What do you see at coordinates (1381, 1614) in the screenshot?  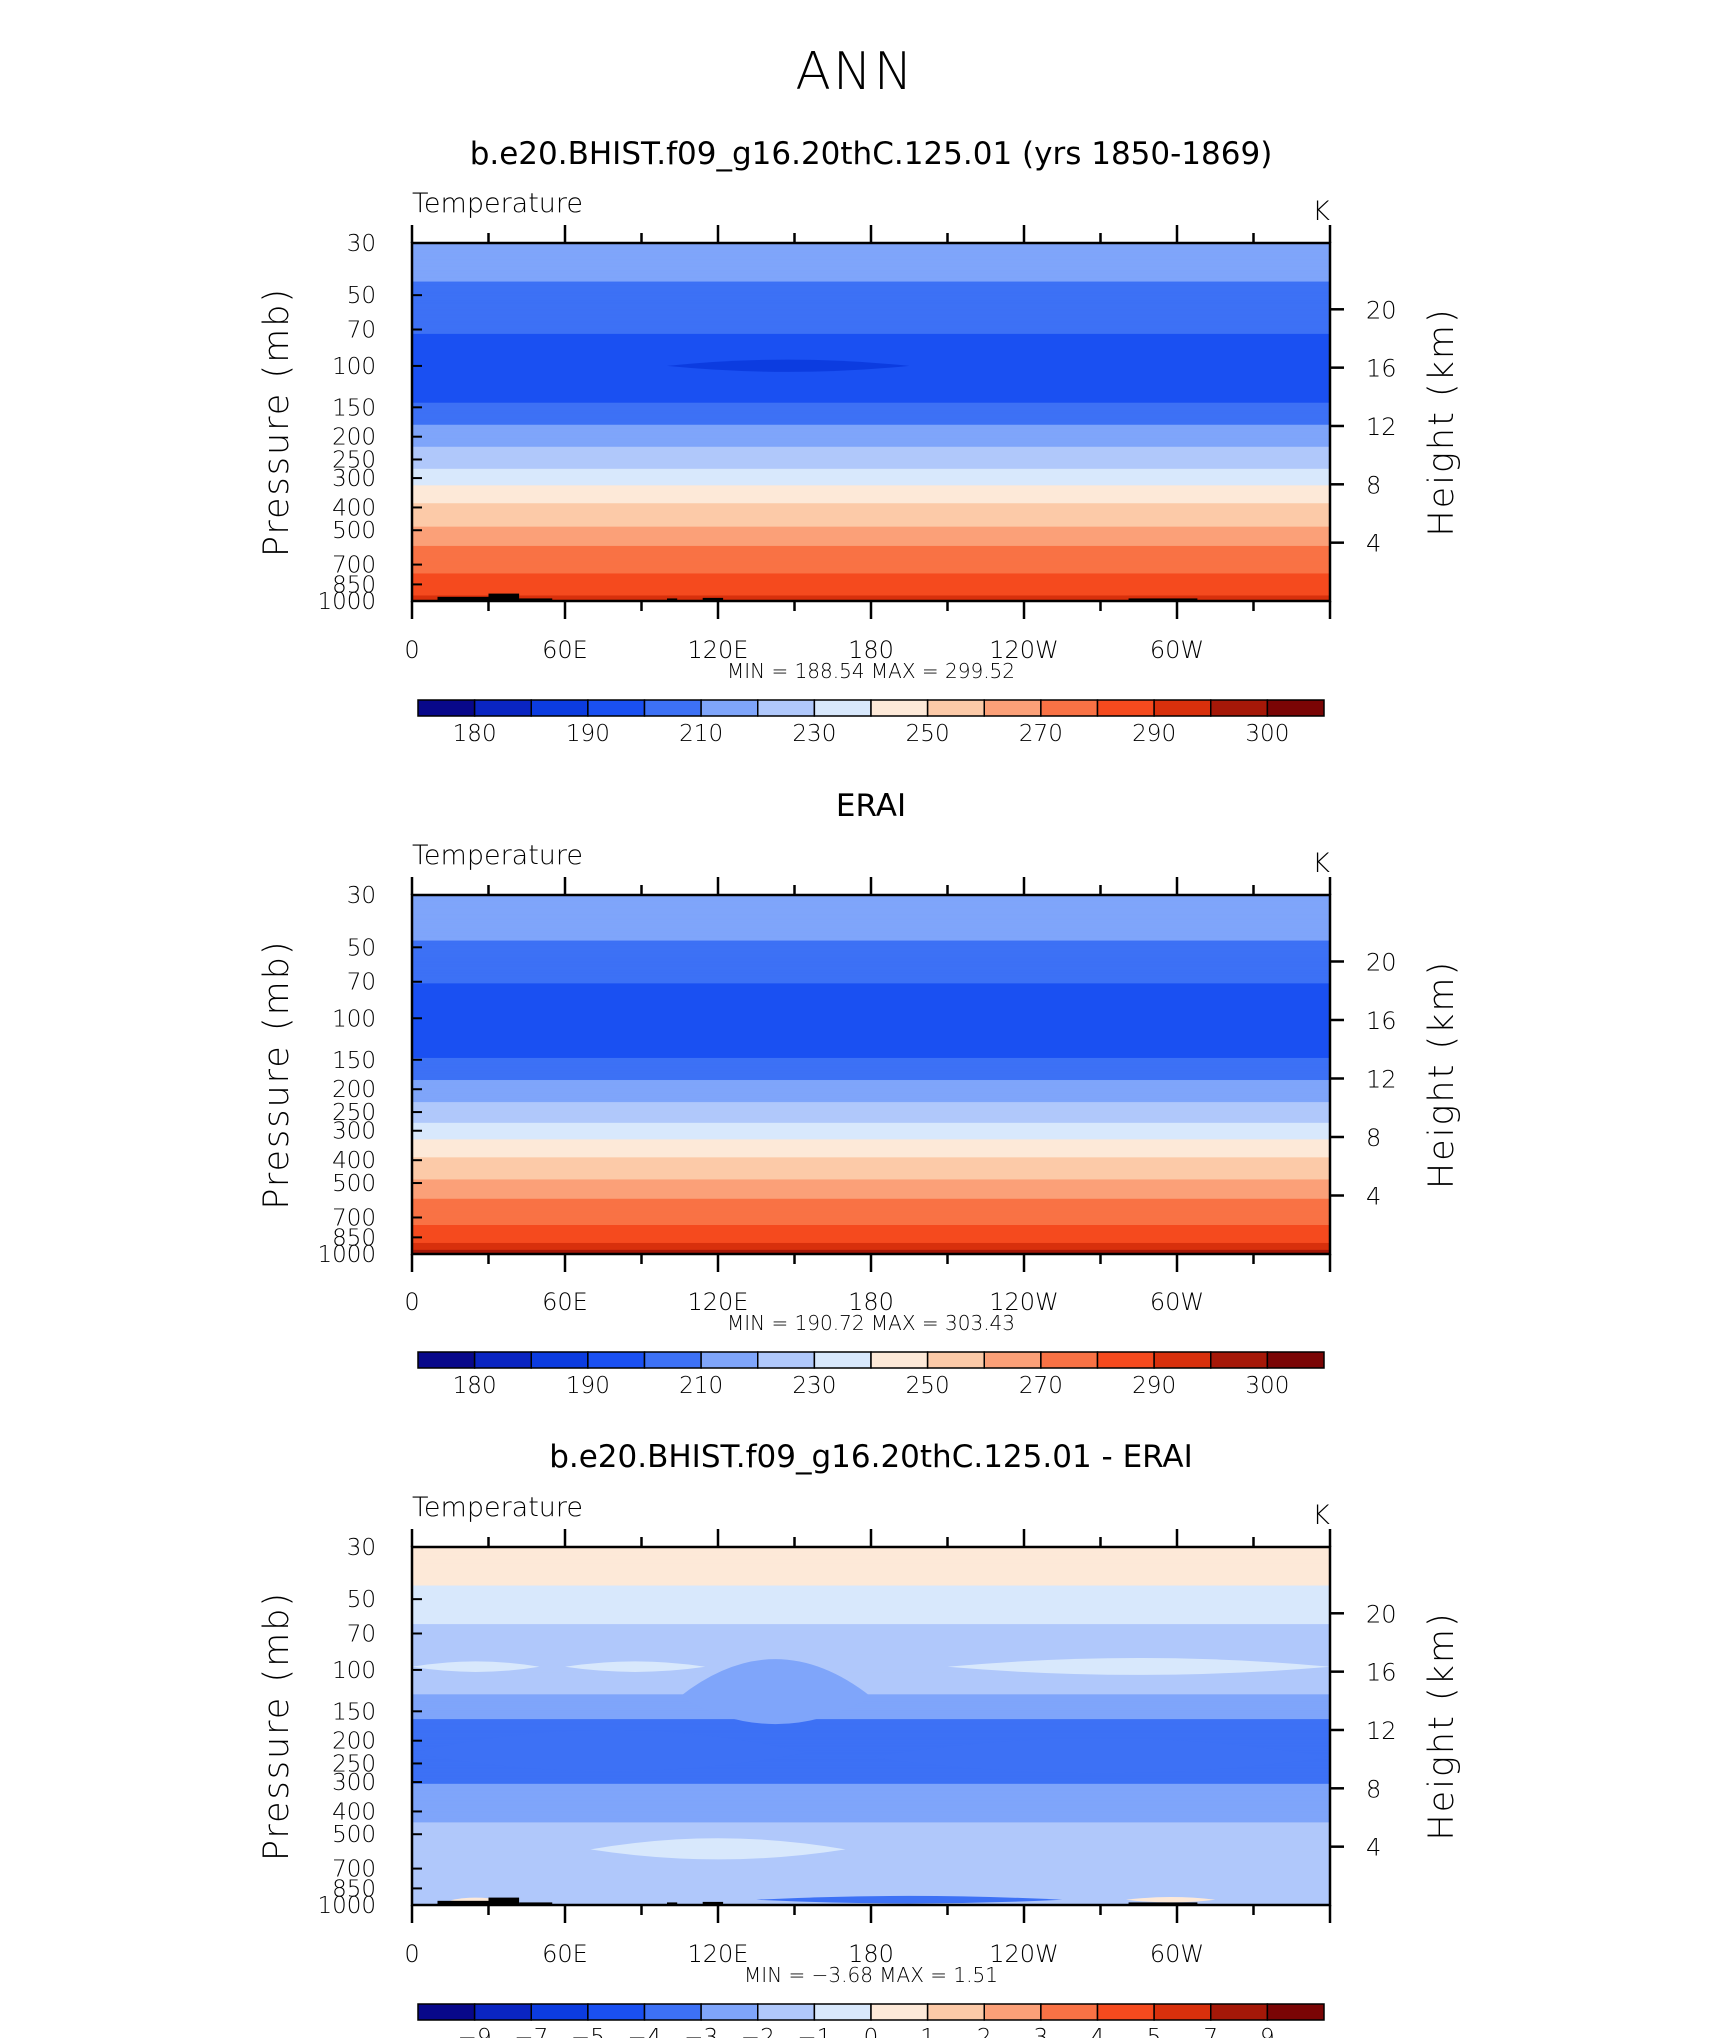 I see `height-tick-label: 20` at bounding box center [1381, 1614].